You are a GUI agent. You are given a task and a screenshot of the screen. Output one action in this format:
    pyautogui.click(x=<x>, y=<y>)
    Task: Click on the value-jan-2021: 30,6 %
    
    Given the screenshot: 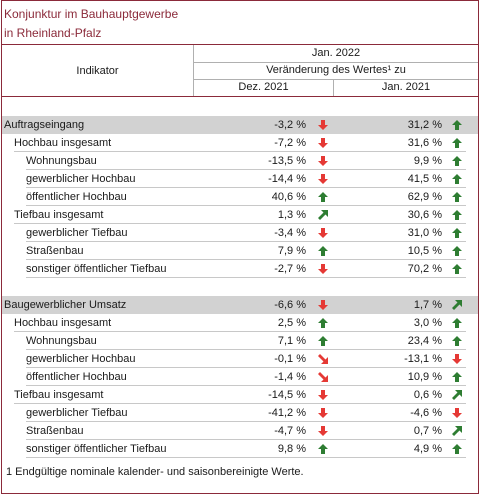 What is the action you would take?
    pyautogui.click(x=424, y=215)
    